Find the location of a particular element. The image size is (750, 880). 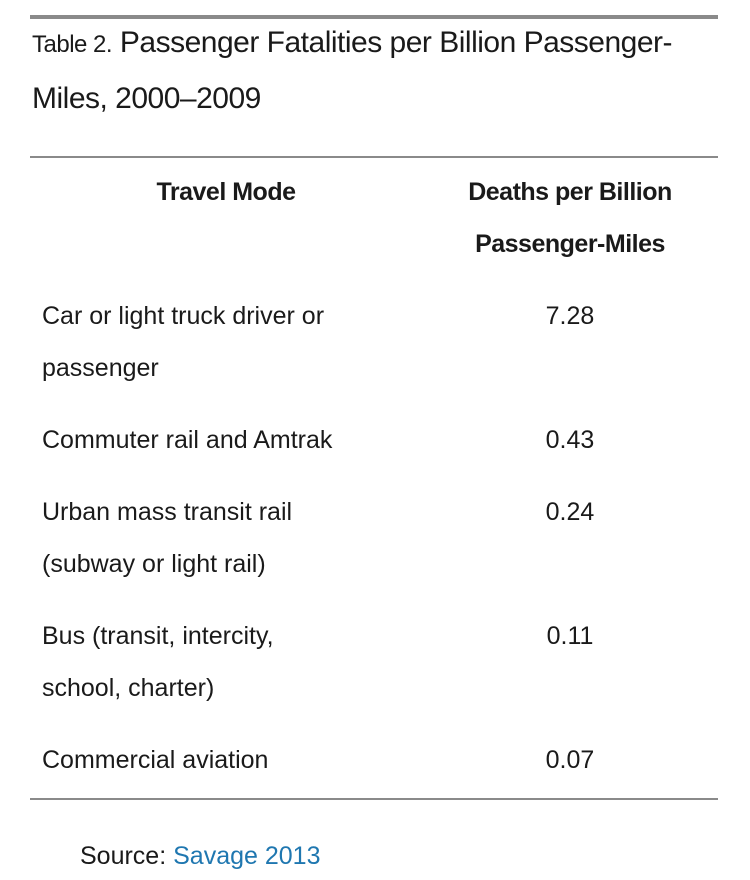

source-note: Source: Savage 2013 is located at coordinates (200, 856).